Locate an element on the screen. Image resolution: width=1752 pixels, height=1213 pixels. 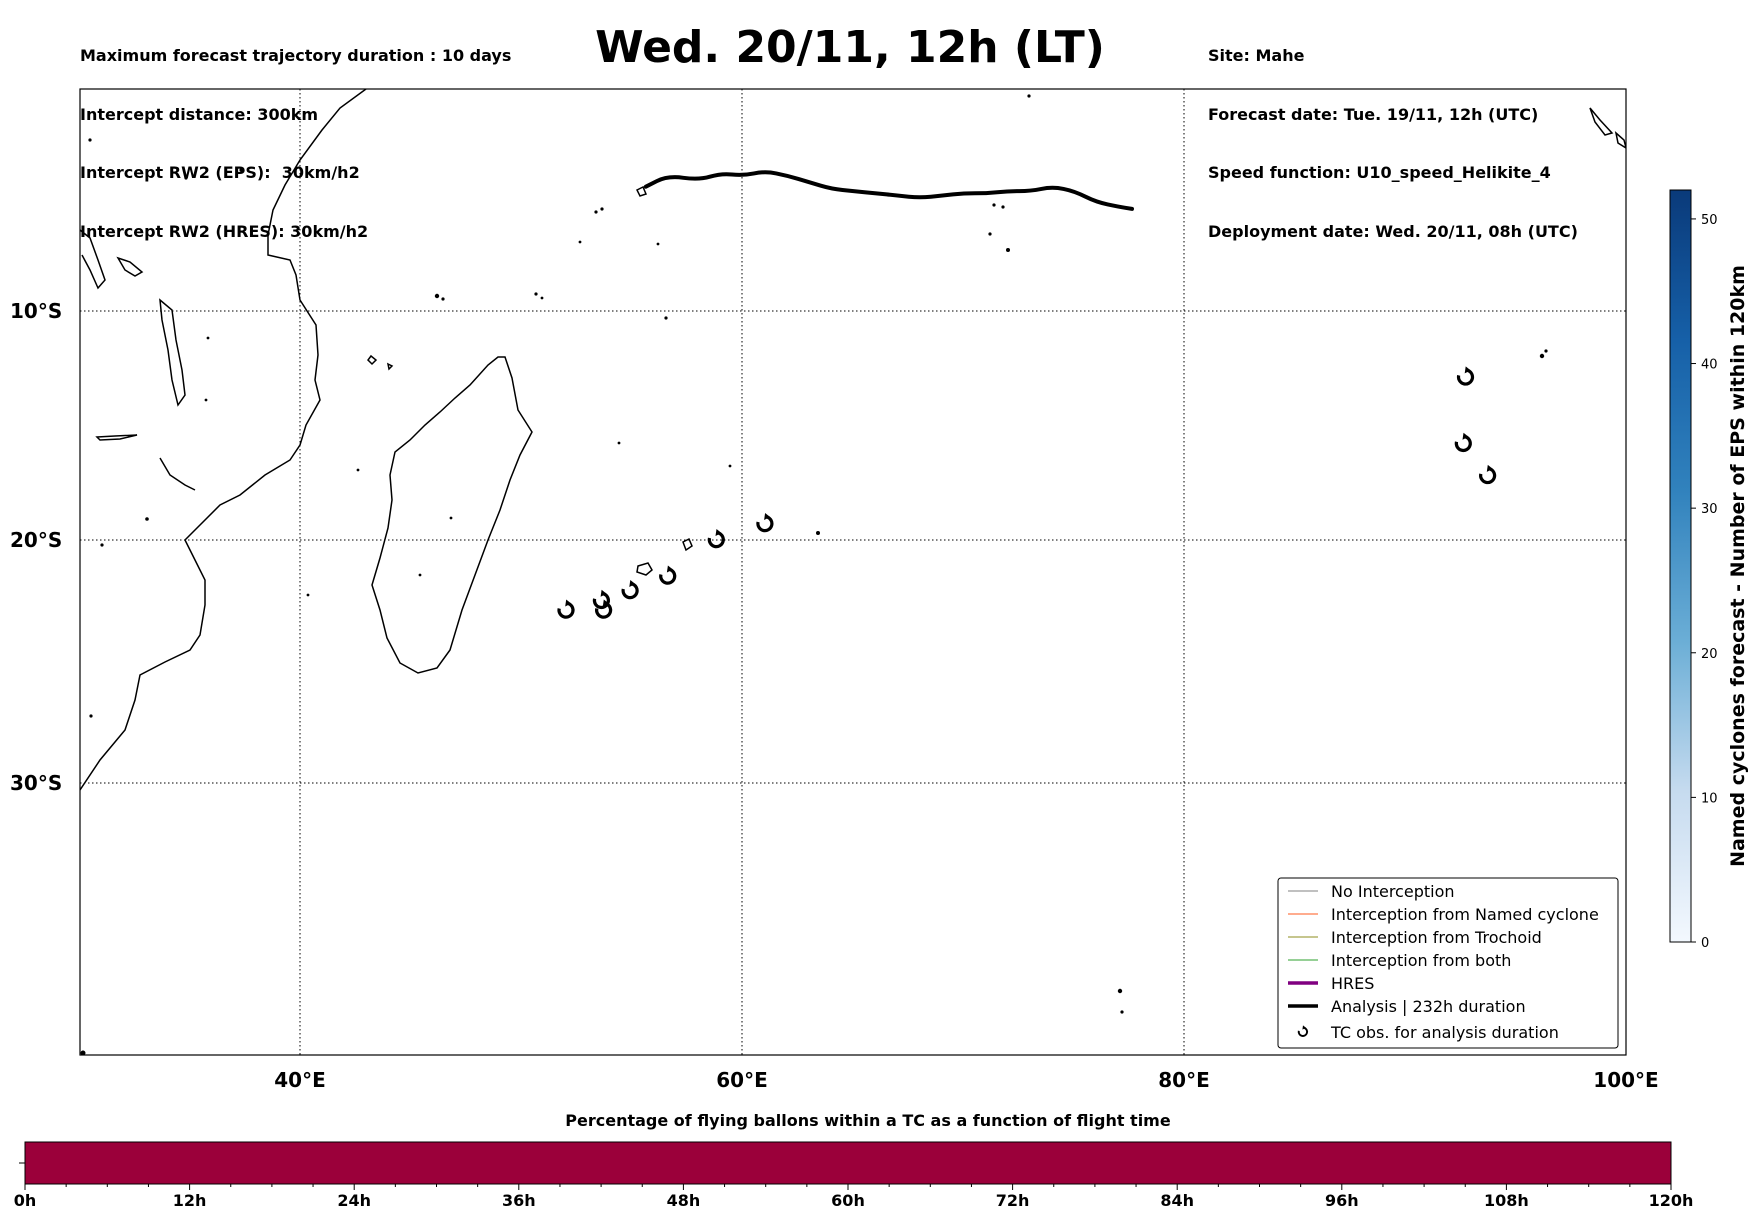
colorbar-bottom-tick-label: 96h is located at coordinates (1342, 1200).